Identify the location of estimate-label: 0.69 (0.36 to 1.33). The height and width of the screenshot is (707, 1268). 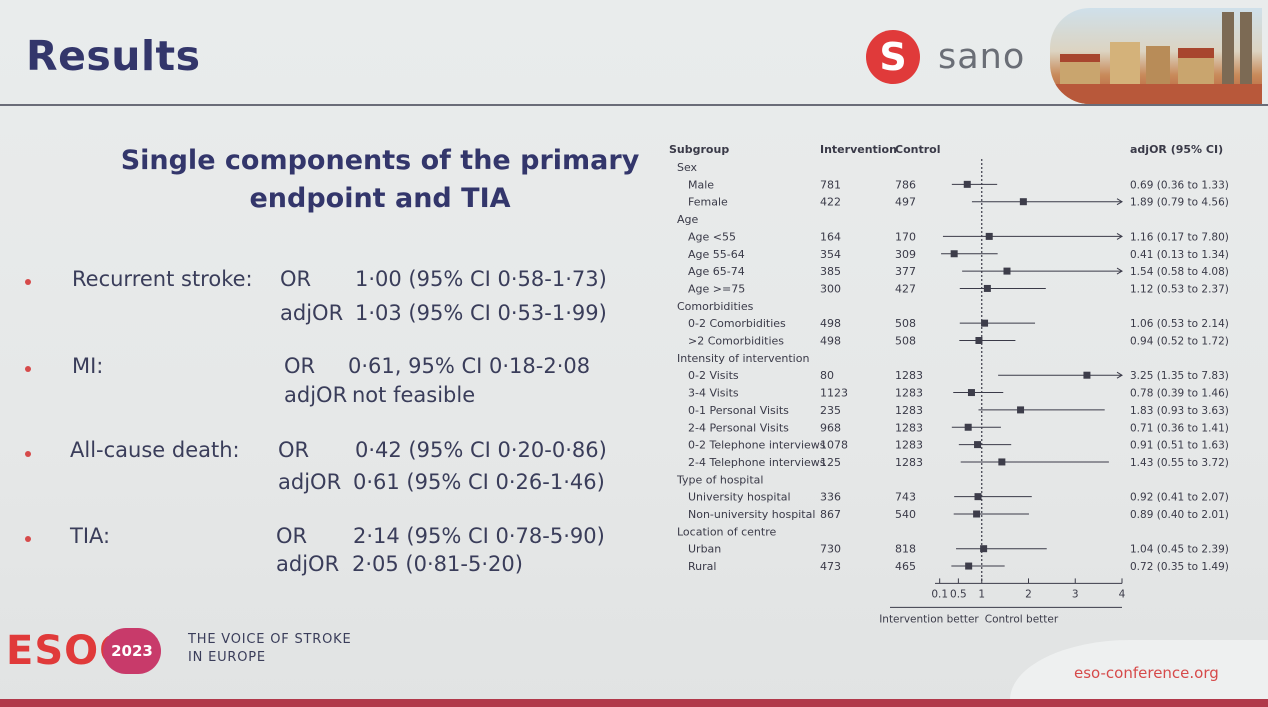
(1179, 185).